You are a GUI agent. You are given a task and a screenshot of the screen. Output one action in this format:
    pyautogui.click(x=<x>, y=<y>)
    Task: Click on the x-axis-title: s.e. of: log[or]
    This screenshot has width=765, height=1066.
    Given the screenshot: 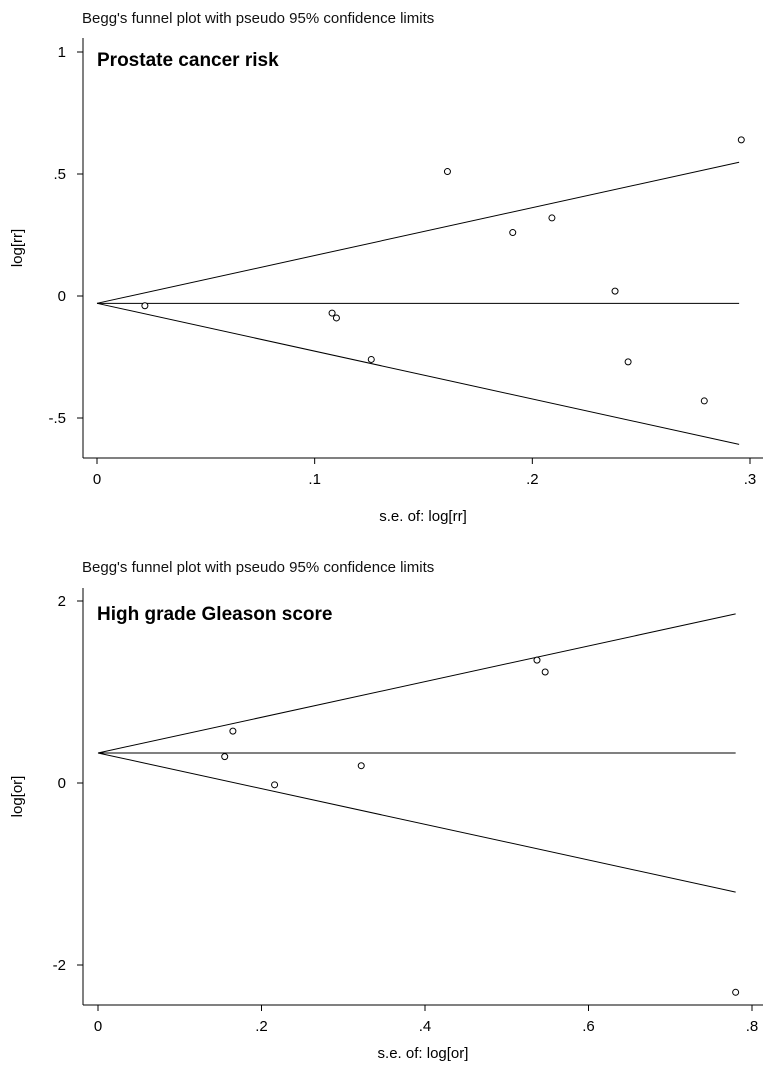 What is the action you would take?
    pyautogui.click(x=423, y=1053)
    